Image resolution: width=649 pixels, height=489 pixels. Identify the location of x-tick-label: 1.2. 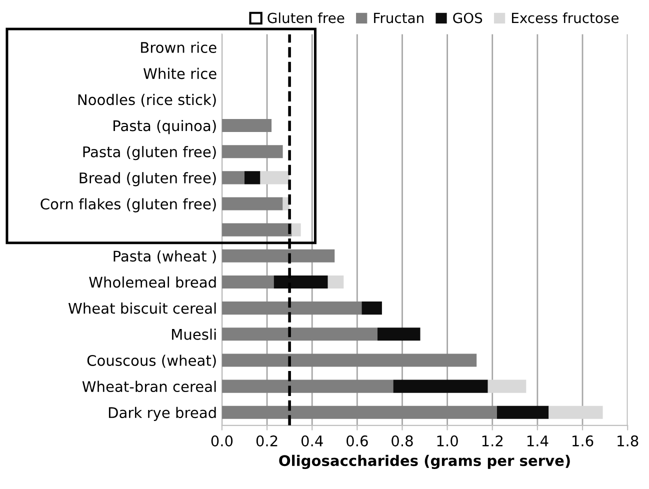
(492, 440).